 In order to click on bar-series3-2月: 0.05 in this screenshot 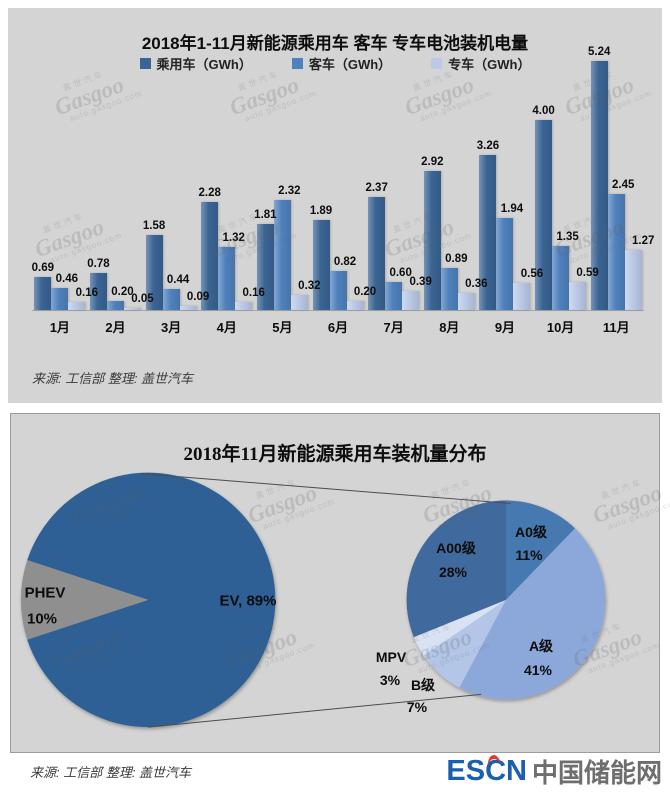, I will do `click(138, 301)`.